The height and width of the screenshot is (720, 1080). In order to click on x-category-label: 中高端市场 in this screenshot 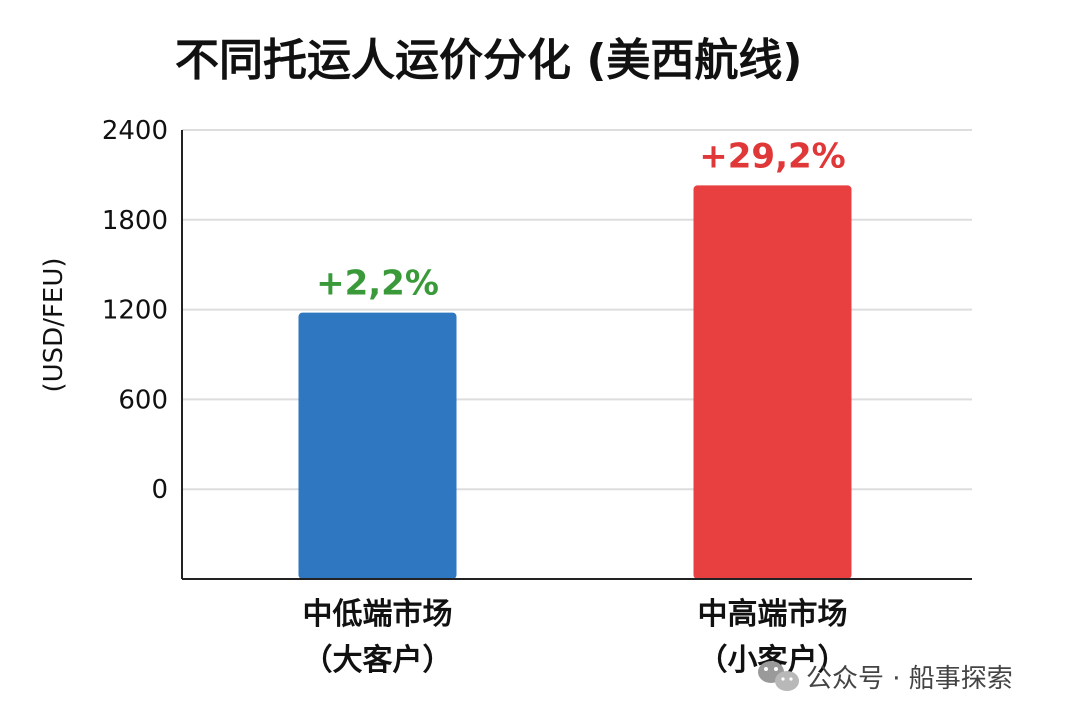, I will do `click(773, 614)`.